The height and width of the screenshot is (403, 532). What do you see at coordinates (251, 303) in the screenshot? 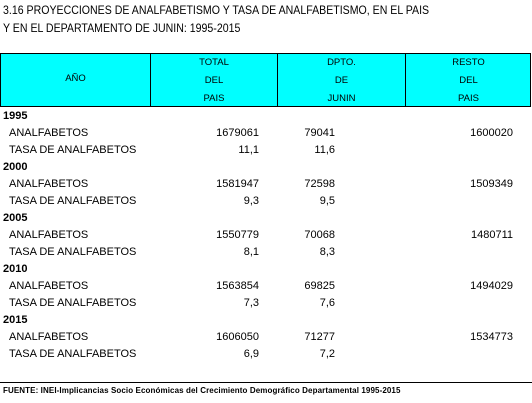
I see `total-pais-value: 7,3` at bounding box center [251, 303].